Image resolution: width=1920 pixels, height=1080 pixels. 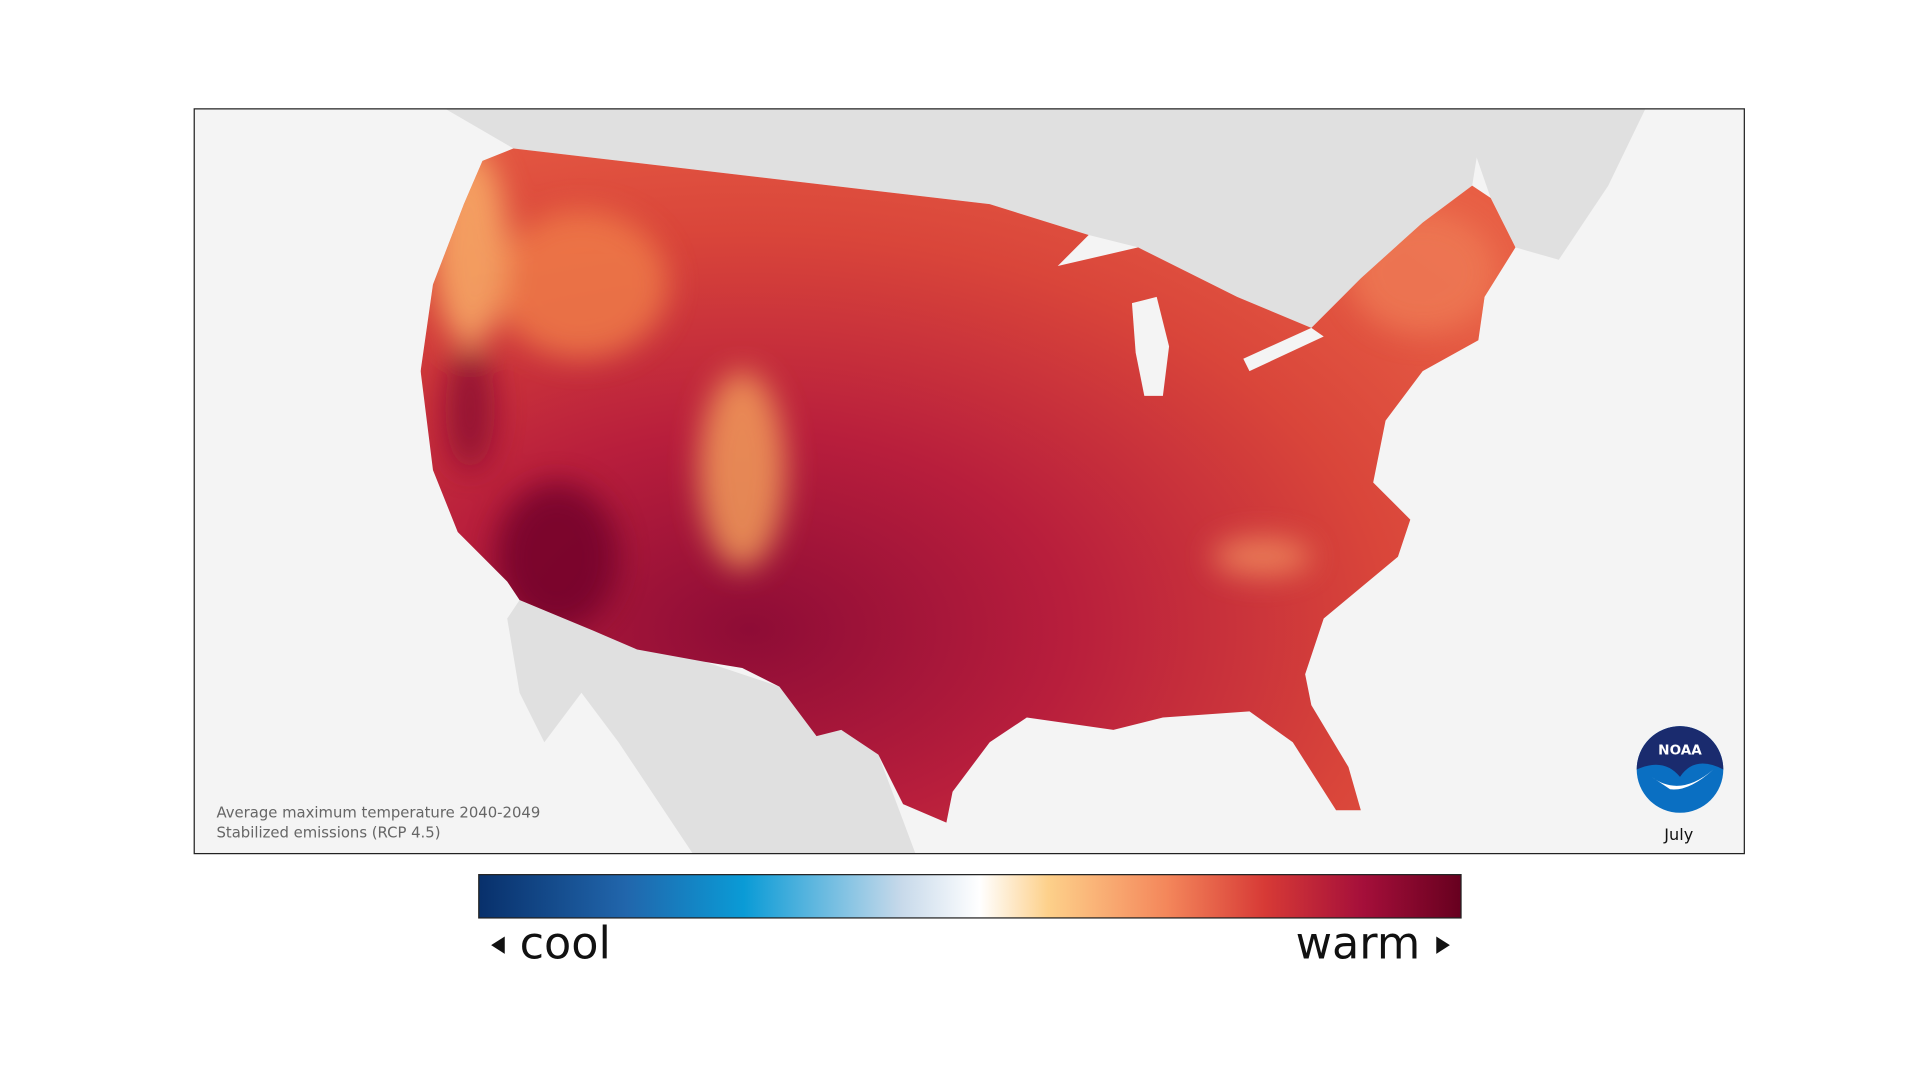 What do you see at coordinates (1283, 349) in the screenshot?
I see `lake-erie` at bounding box center [1283, 349].